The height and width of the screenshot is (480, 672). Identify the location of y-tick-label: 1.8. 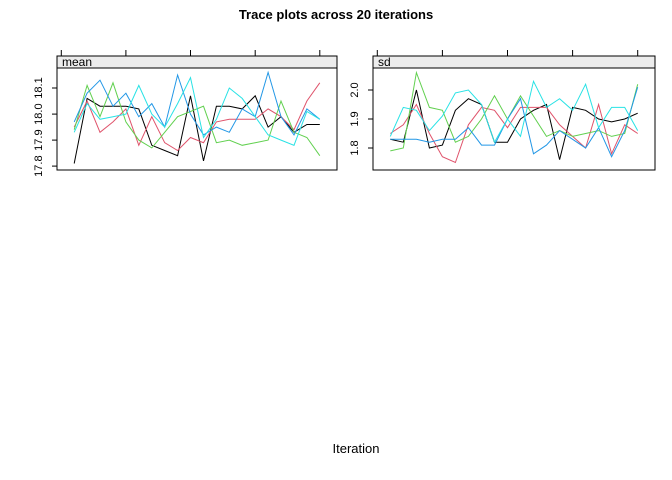
(355, 147).